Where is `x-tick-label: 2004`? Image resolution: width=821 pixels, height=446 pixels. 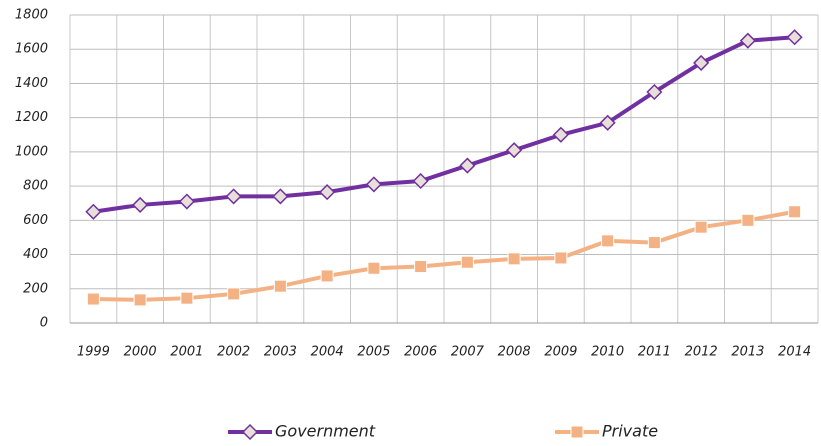
x-tick-label: 2004 is located at coordinates (327, 352).